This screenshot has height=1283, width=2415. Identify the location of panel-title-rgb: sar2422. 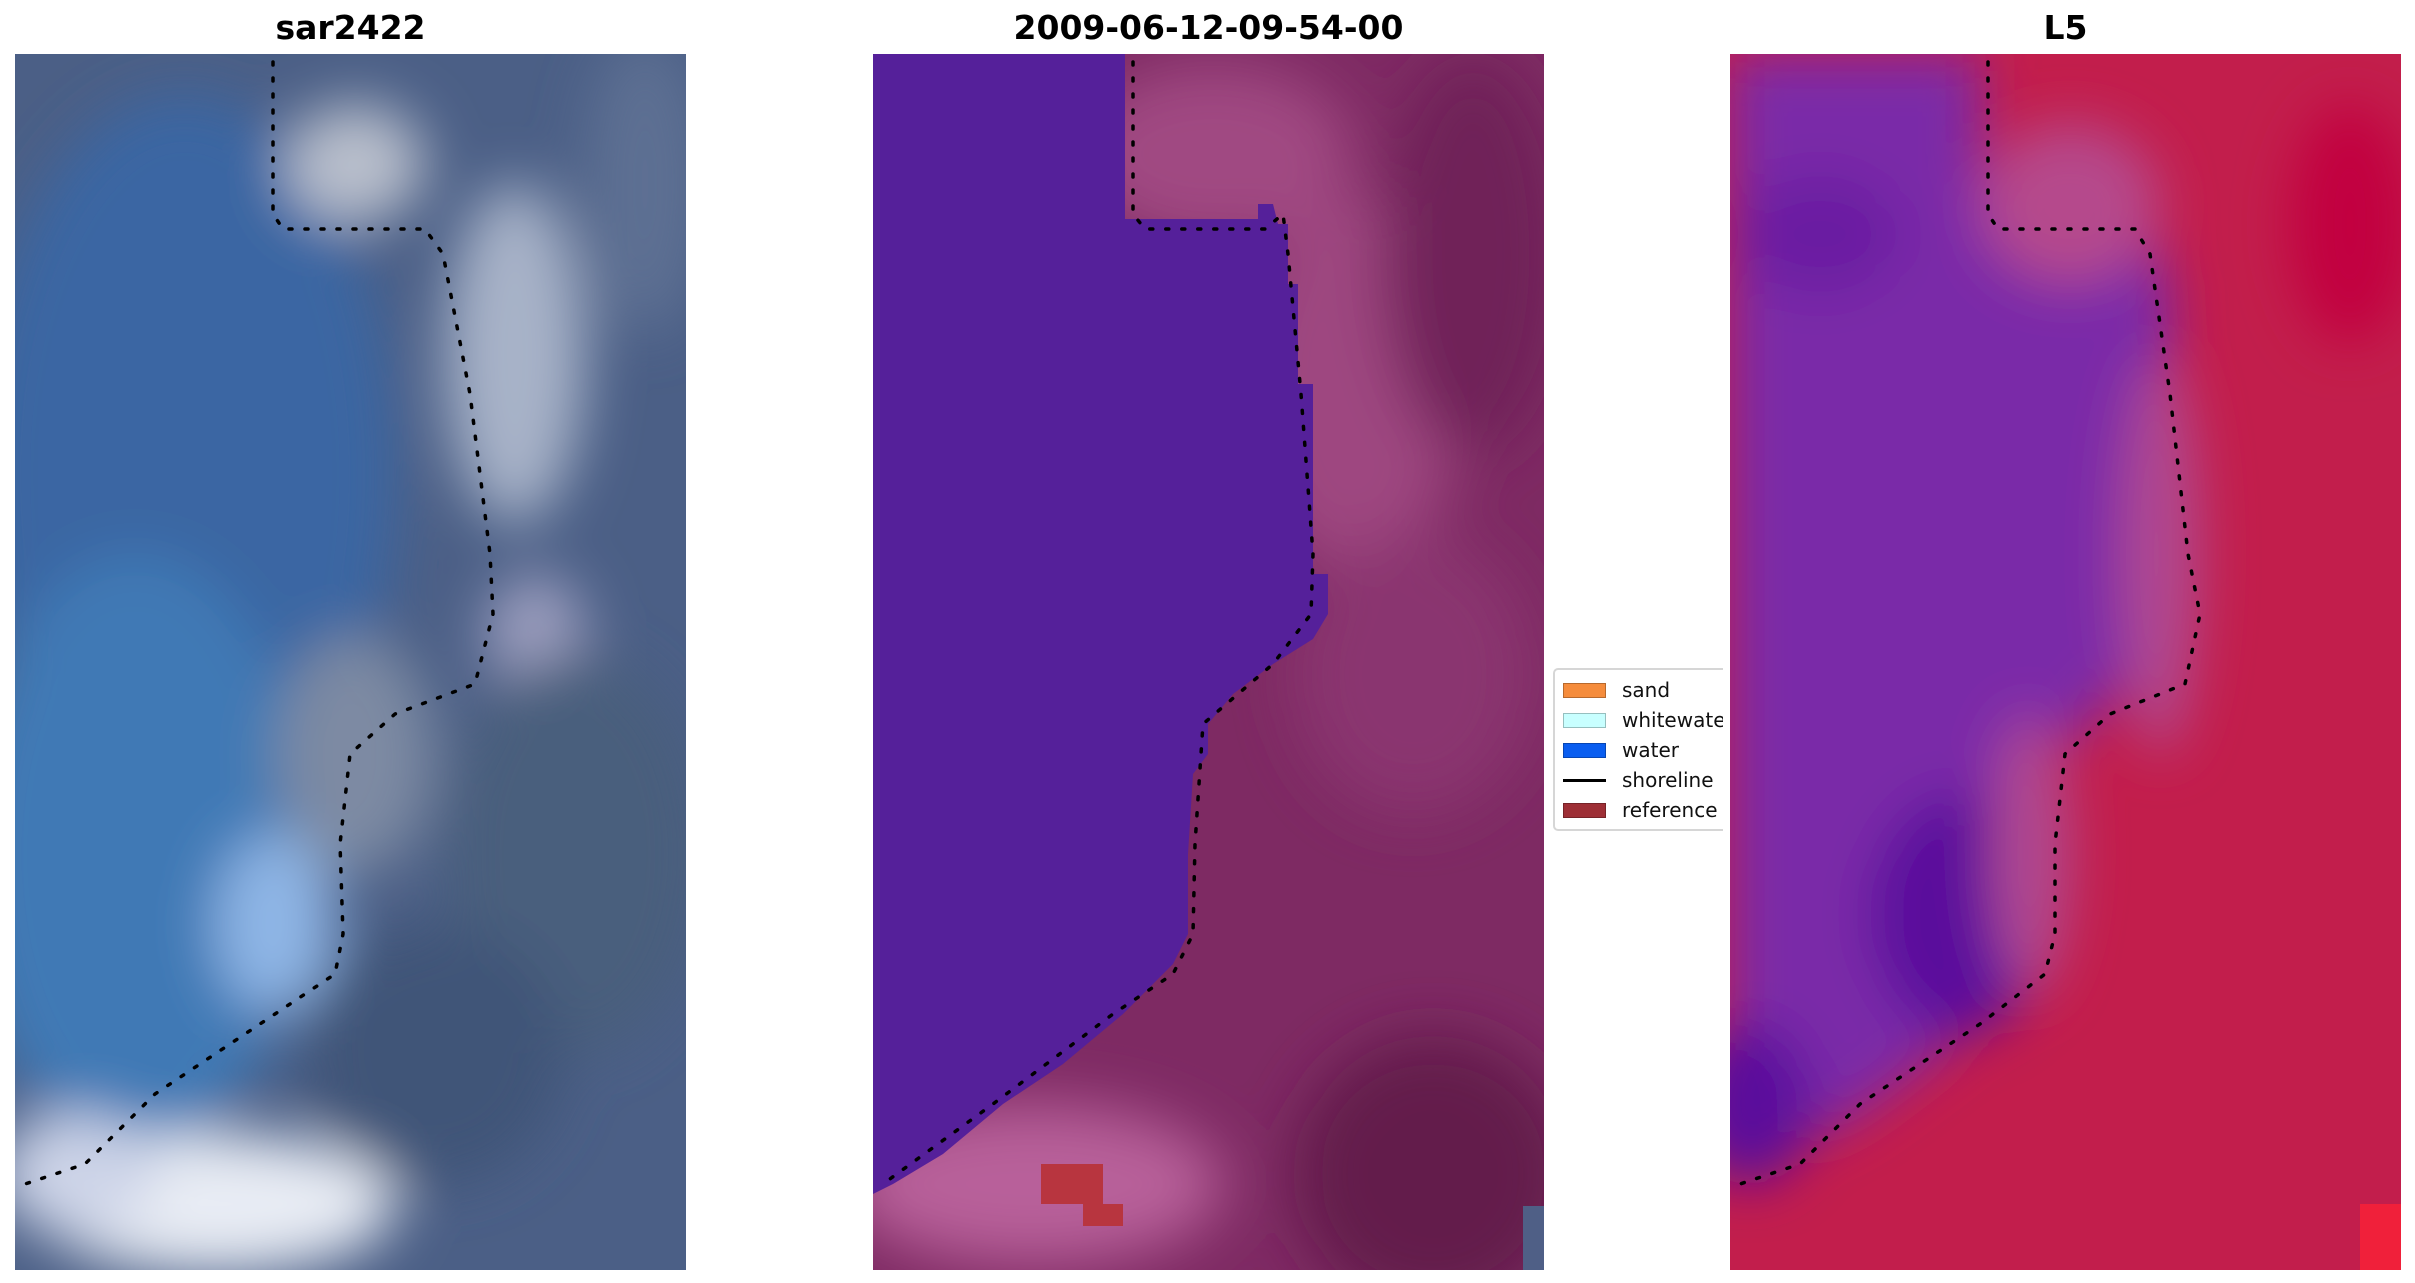
(350, 27).